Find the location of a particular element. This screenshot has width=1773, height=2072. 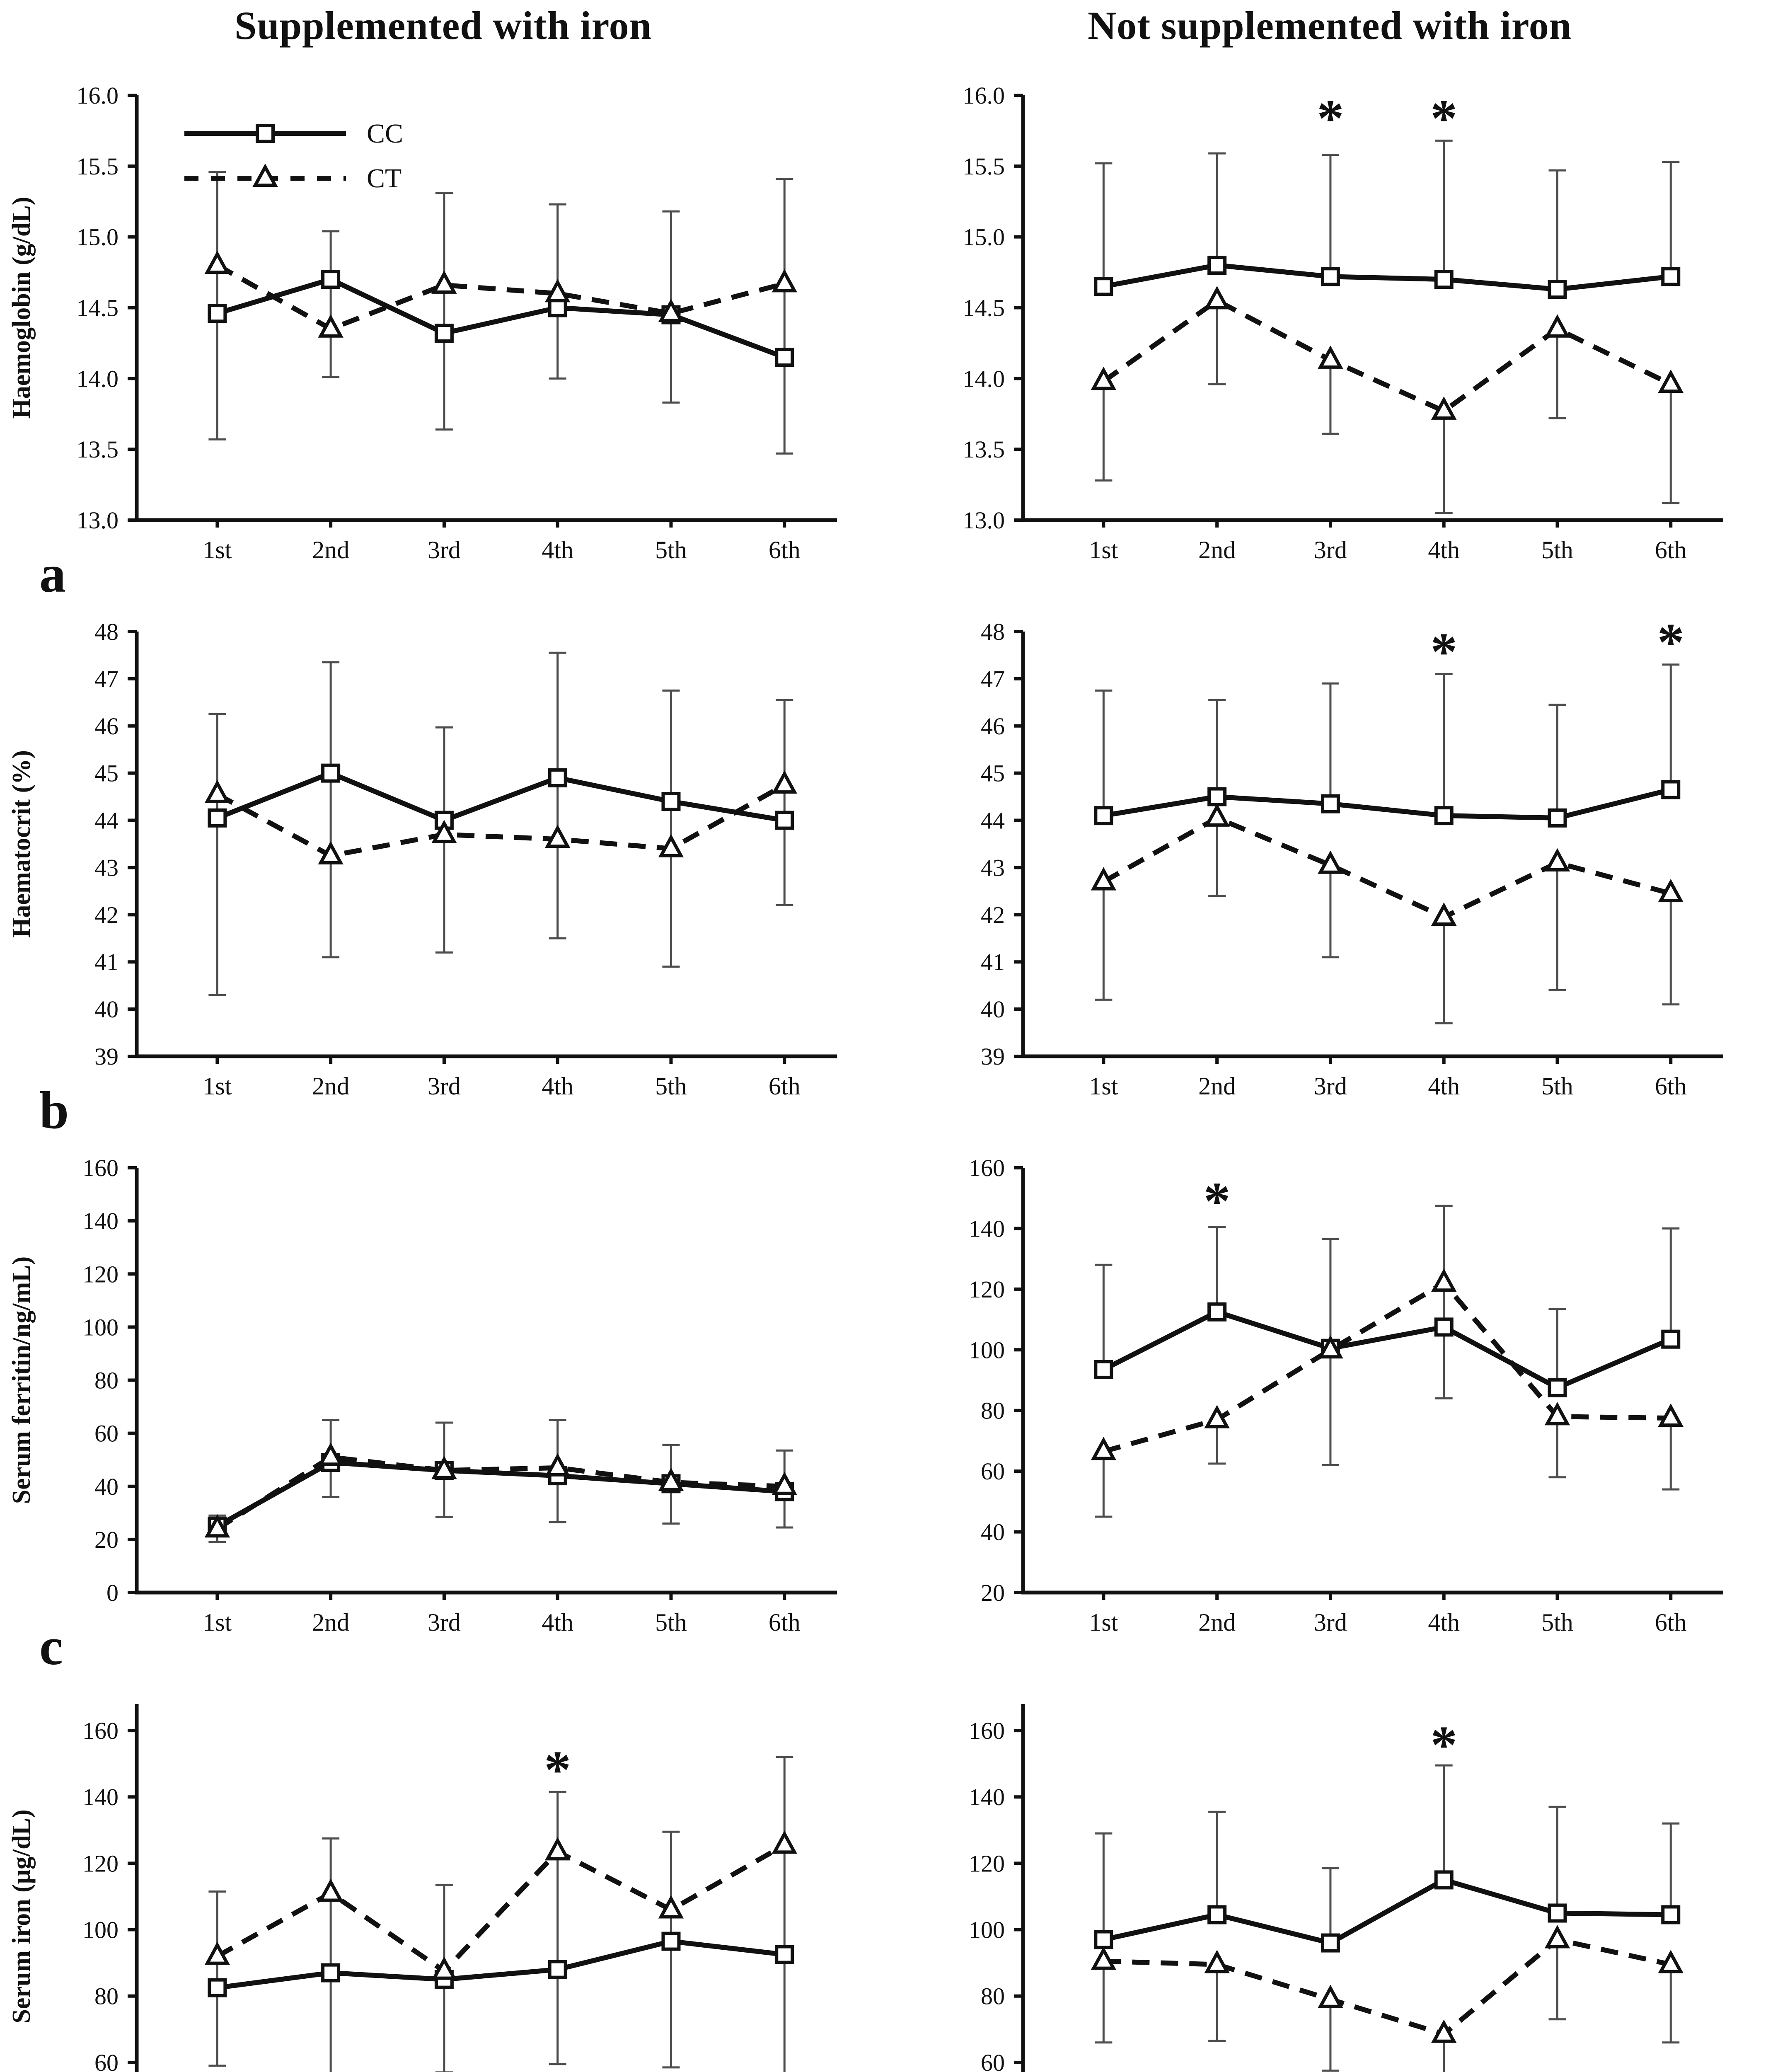

x-tick-label: 2nd is located at coordinates (1217, 550).